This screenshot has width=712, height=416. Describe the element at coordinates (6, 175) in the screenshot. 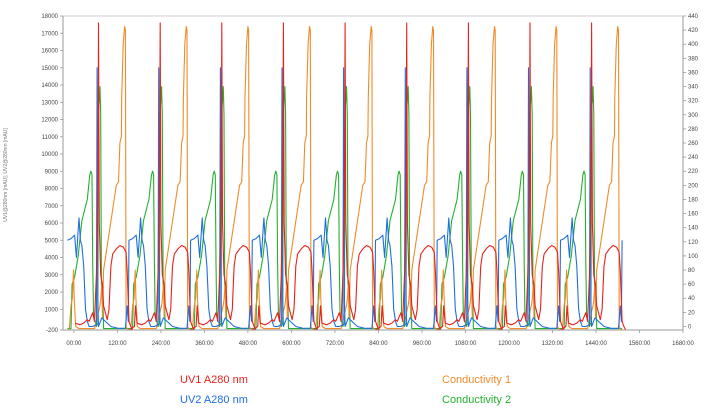

I see `y-axis-label: UV1@280nm [mAU]; UV2@280nm [mAU]` at that location.